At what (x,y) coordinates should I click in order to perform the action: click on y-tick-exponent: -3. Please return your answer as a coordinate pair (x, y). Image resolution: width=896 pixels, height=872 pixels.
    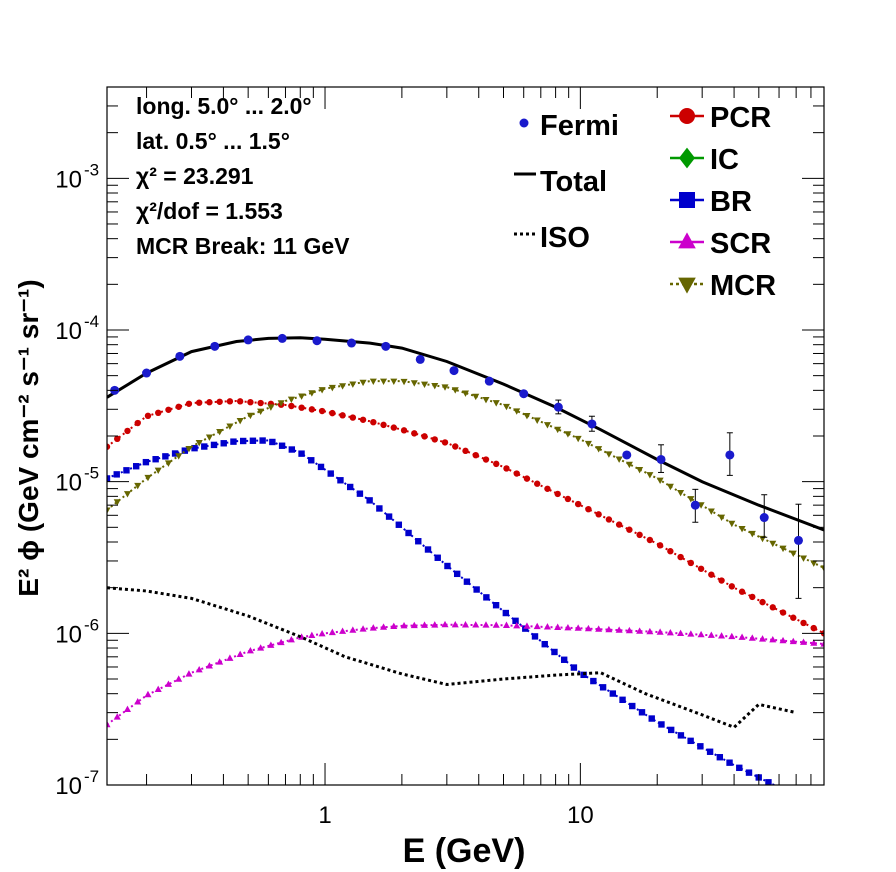
    Looking at the image, I should click on (91, 169).